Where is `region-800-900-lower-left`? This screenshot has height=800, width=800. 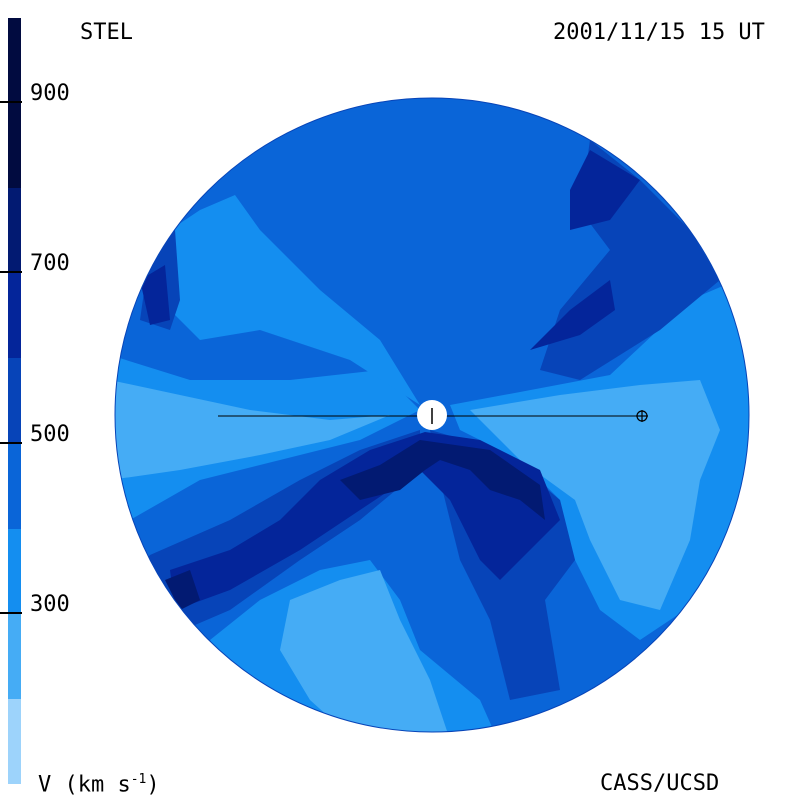 region-800-900-lower-left is located at coordinates (182, 590).